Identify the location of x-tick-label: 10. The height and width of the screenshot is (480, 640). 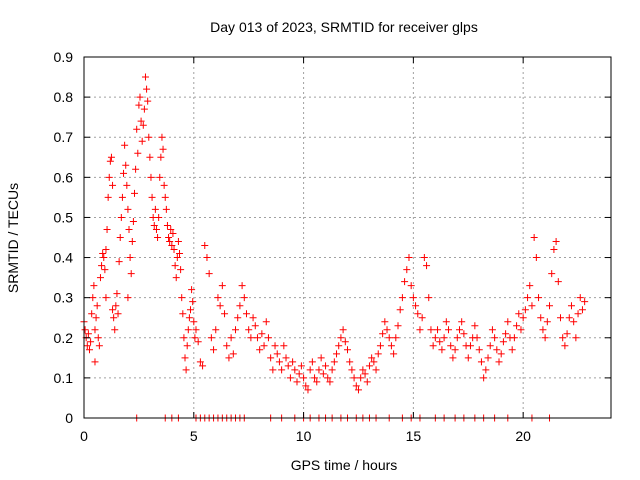
(304, 436).